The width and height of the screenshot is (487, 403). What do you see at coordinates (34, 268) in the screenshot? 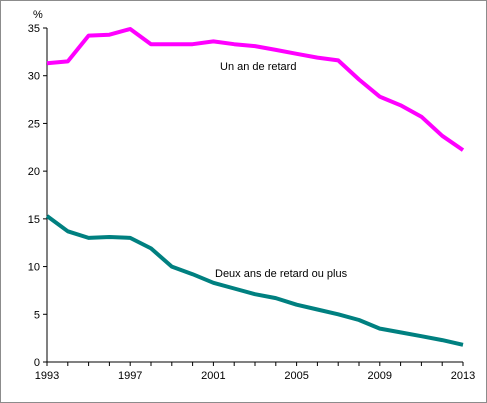
I see `y-tick-label: 10` at bounding box center [34, 268].